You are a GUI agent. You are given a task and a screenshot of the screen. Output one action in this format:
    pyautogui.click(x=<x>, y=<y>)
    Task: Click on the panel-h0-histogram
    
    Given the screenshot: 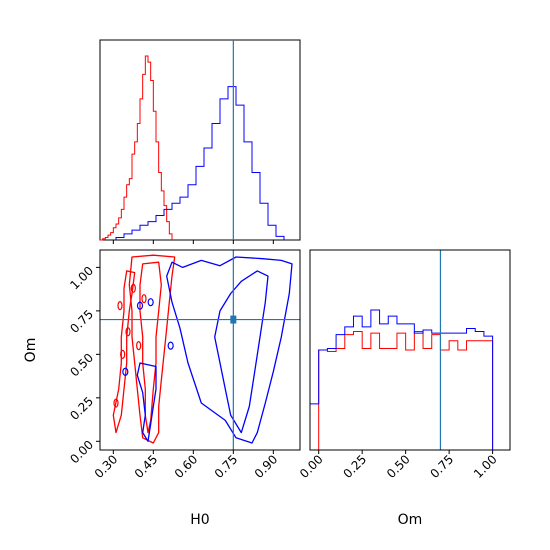 What is the action you would take?
    pyautogui.click(x=200, y=140)
    